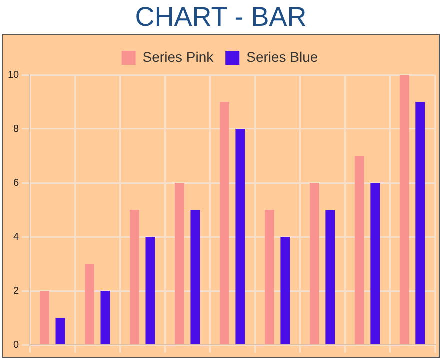  I want to click on y-tick-label: 8, so click(17, 129).